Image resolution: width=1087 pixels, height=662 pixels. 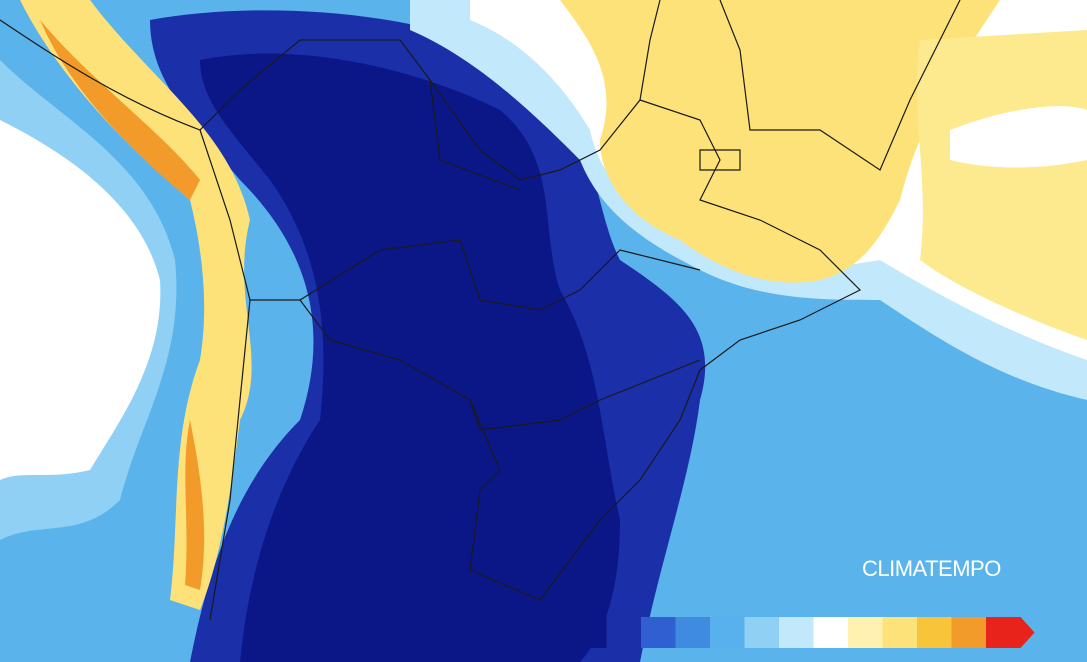 I want to click on color-legend, so click(x=803, y=632).